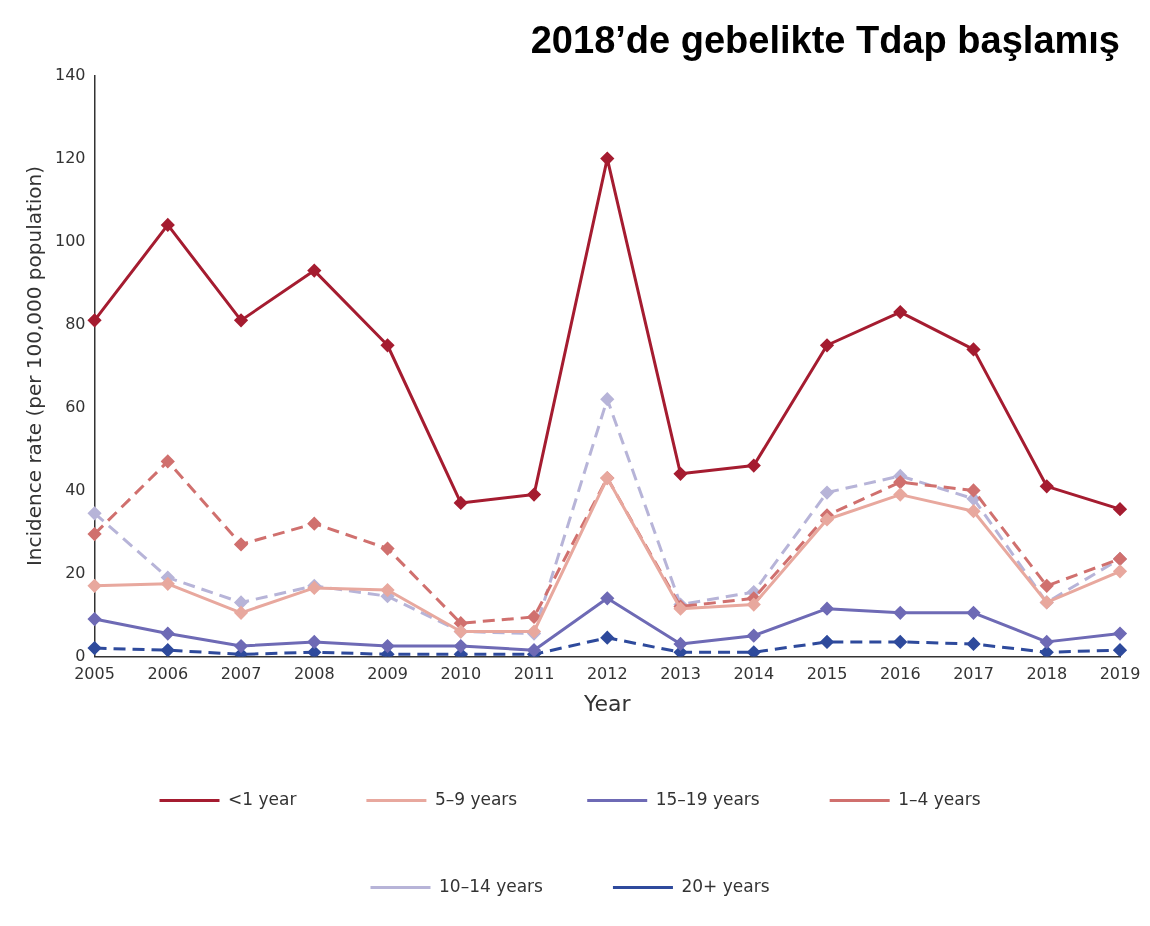 This screenshot has width=1150, height=926. Describe the element at coordinates (80, 655) in the screenshot. I see `y-tick-label: 0` at that location.